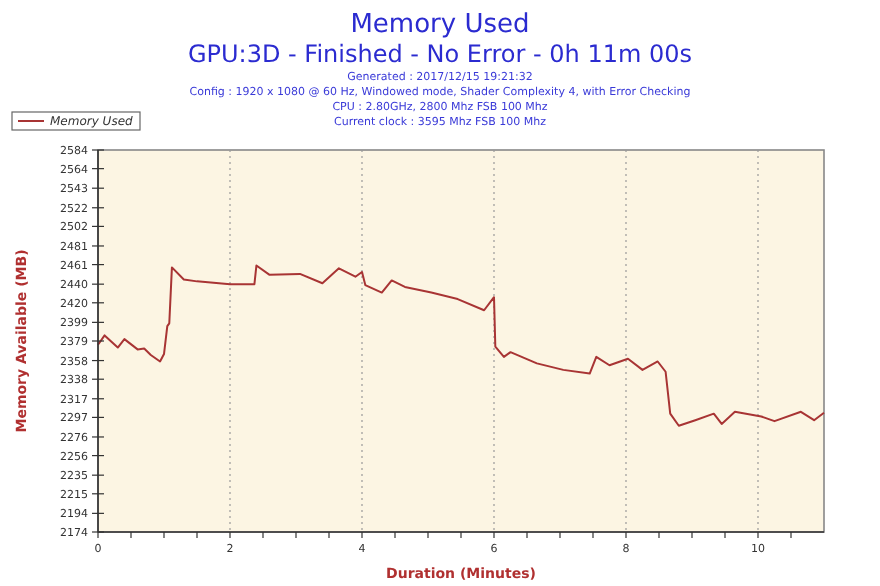 The height and width of the screenshot is (586, 880). Describe the element at coordinates (440, 54) in the screenshot. I see `chart-subtitle: GPU:3D - Finished - No Error - 0h 11m 00s` at that location.